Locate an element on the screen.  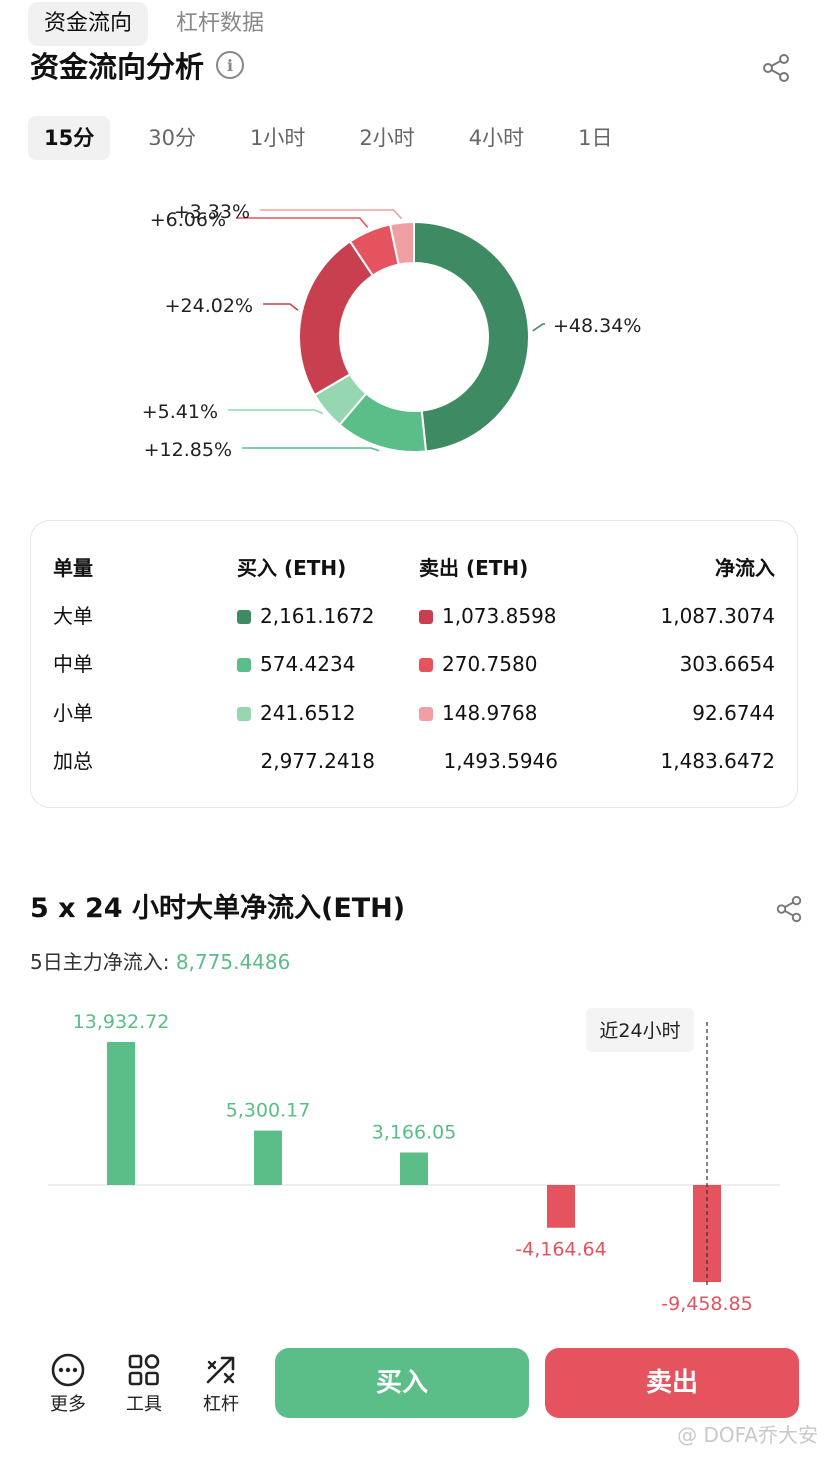
bar-value-label: 3,166.05 is located at coordinates (414, 1133).